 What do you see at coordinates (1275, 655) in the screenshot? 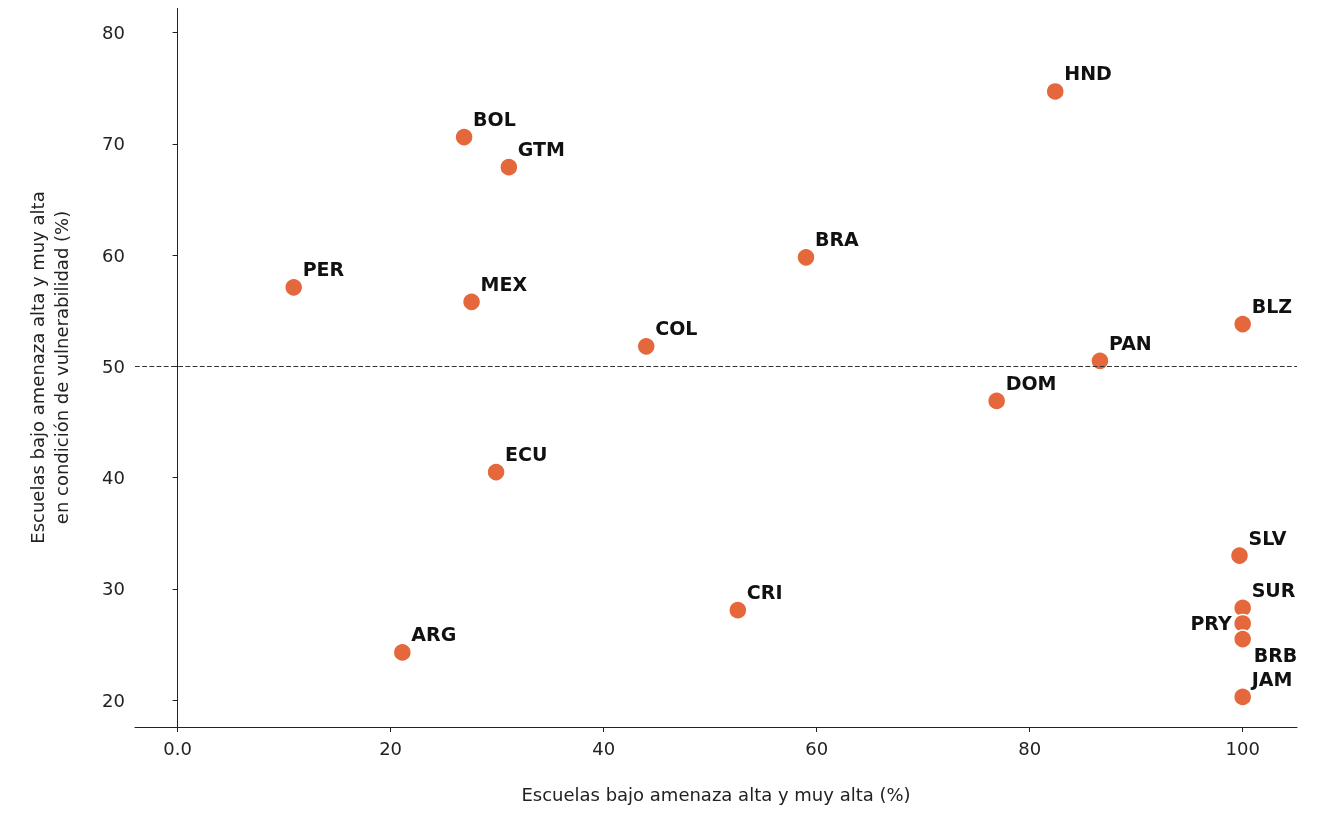
I see `annotation: BRB` at bounding box center [1275, 655].